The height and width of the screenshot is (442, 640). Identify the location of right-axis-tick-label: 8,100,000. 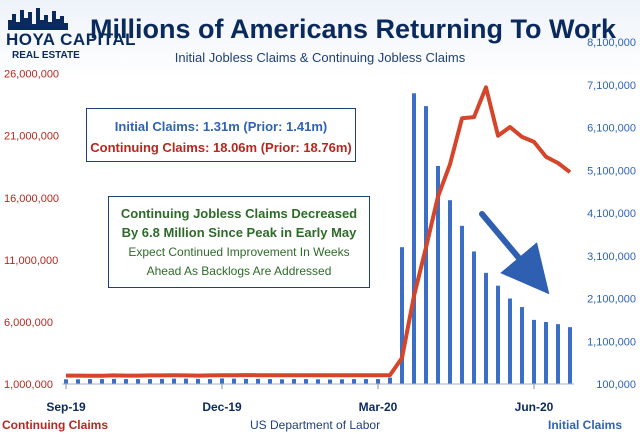
(611, 43).